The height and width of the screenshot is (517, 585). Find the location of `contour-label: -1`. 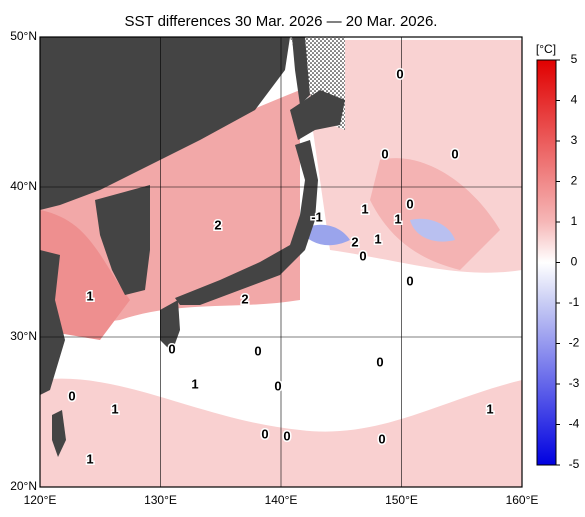

contour-label: -1 is located at coordinates (317, 216).